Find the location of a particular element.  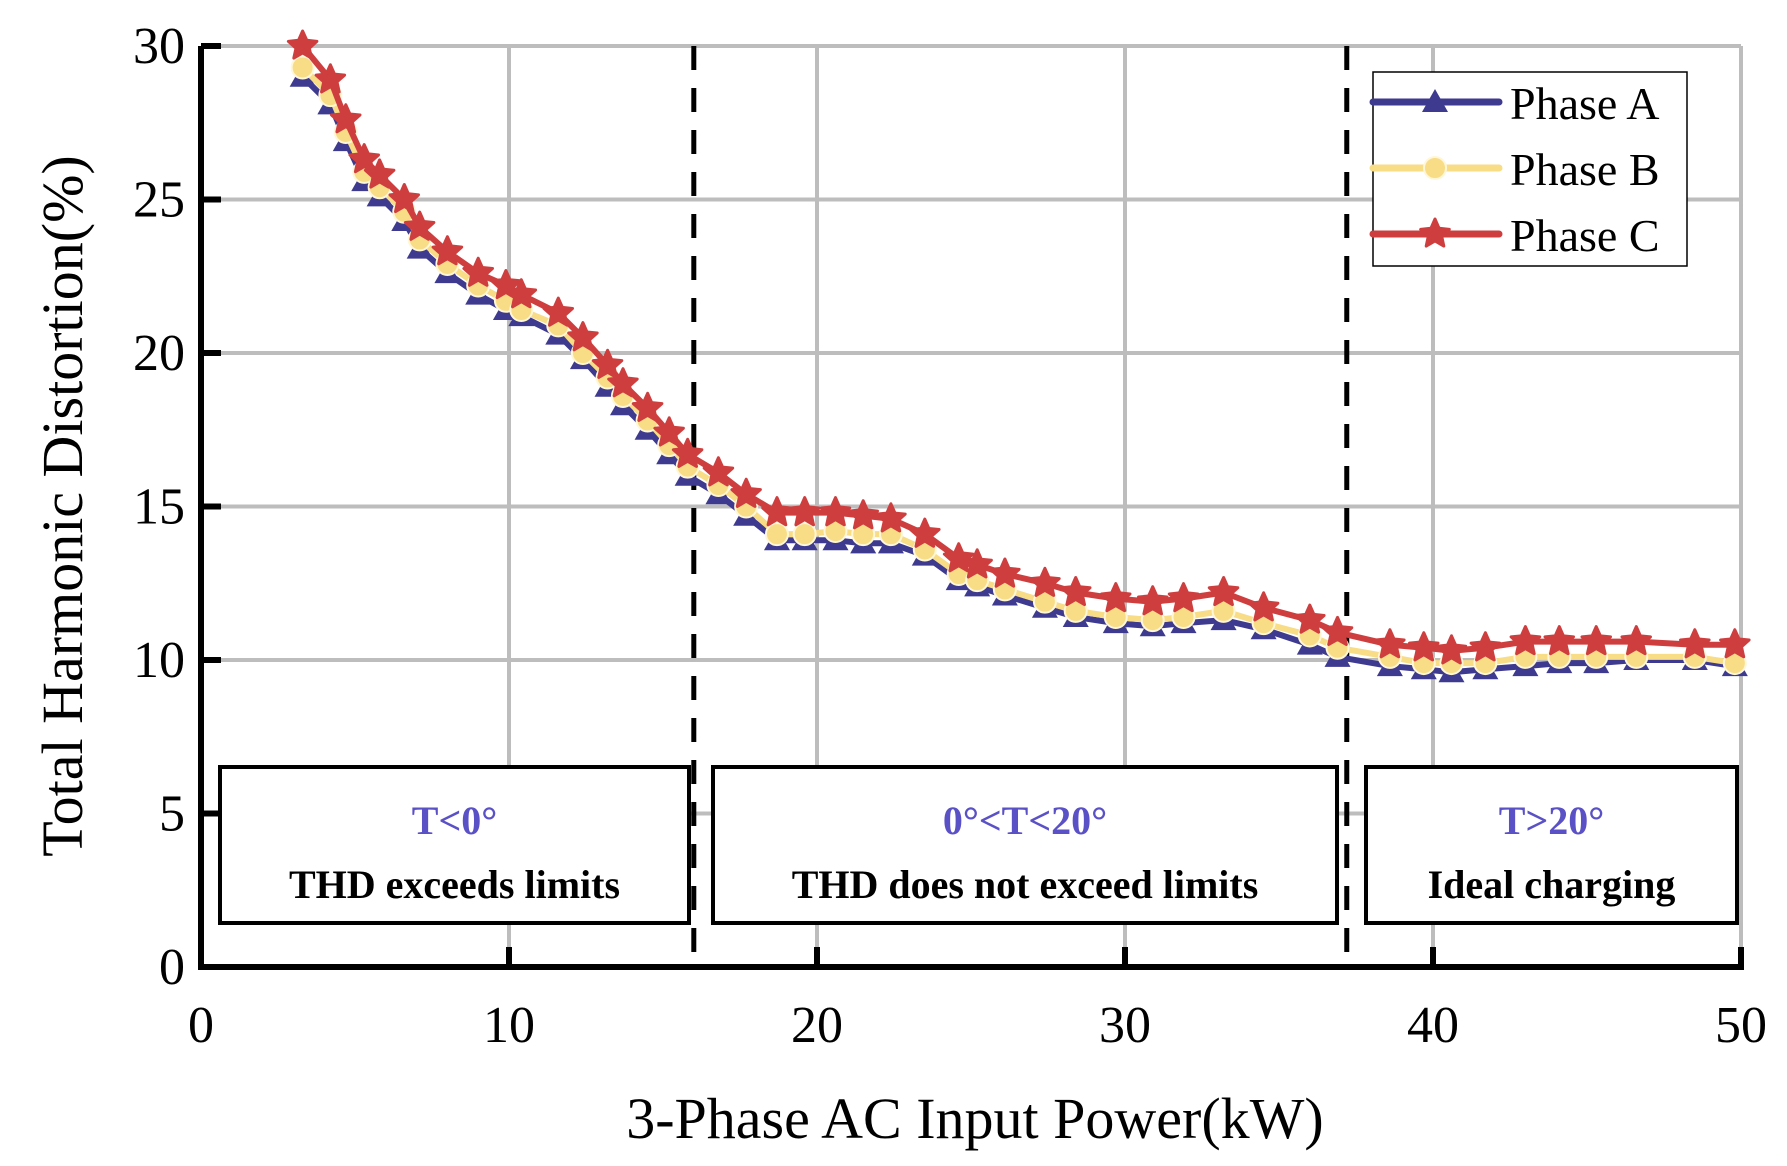

y-tick-label: 10 is located at coordinates (159, 660).